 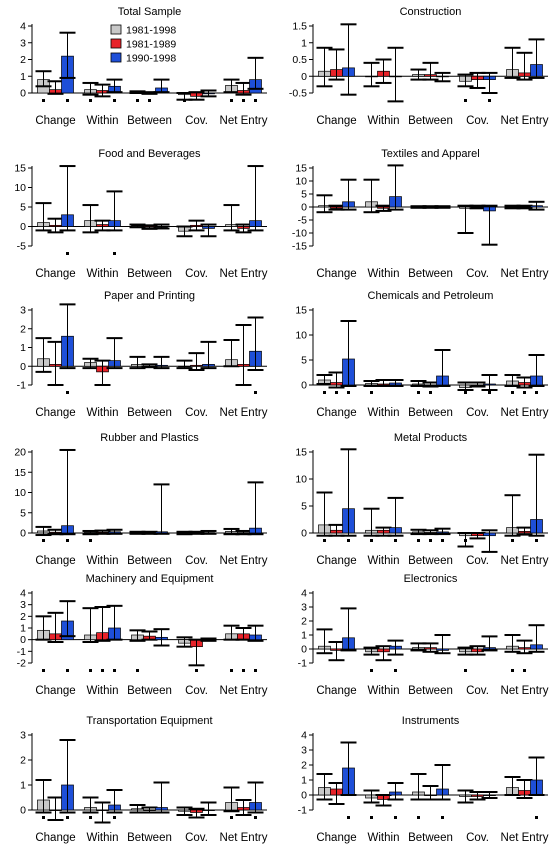 I want to click on y-tick-label-construction: -0.5, so click(x=298, y=94).